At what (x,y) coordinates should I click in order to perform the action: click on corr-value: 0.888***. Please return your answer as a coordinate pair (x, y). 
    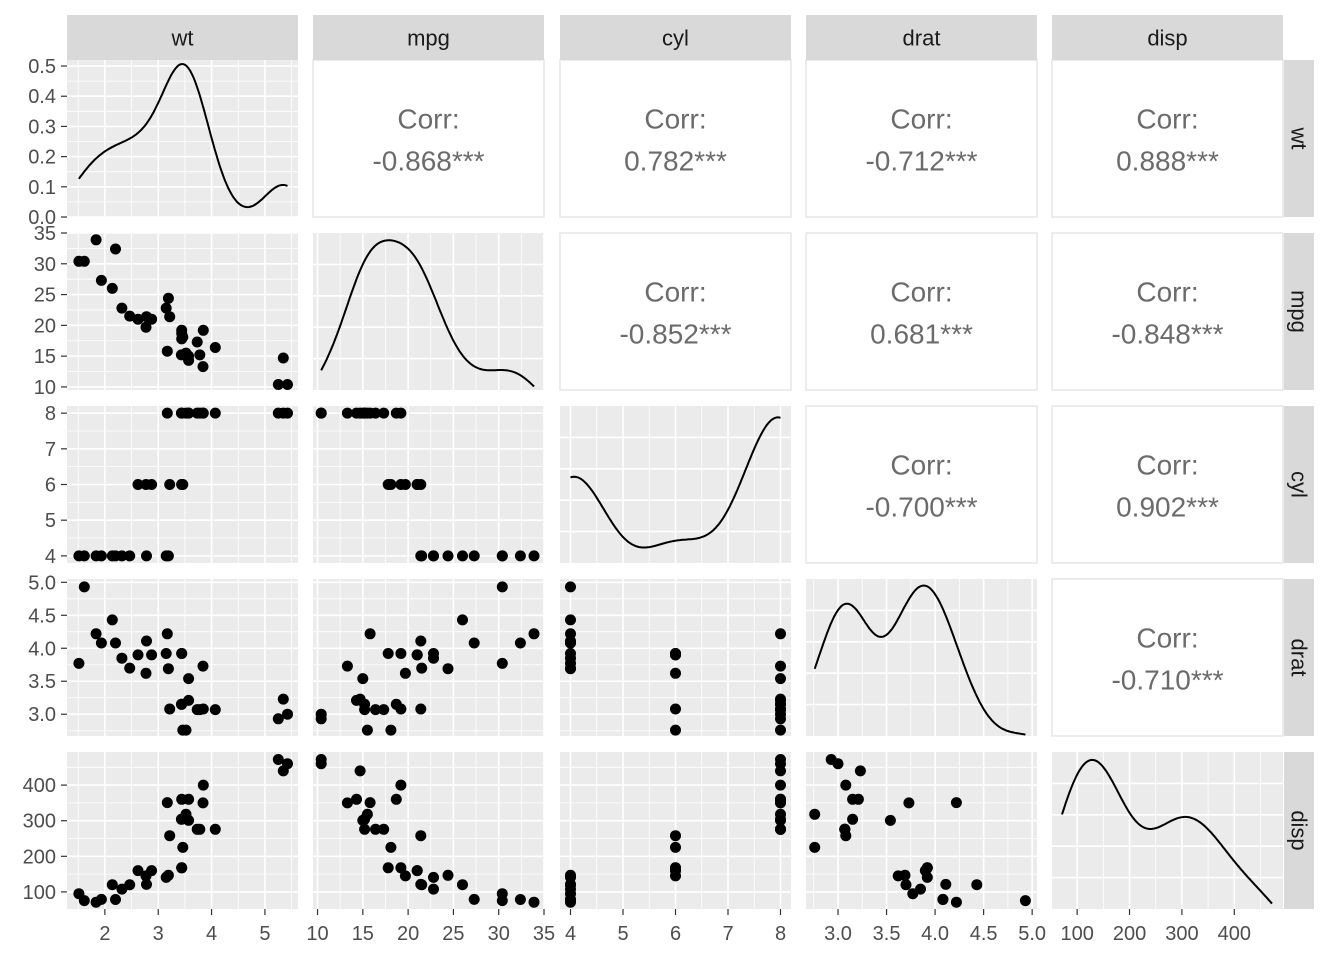
    Looking at the image, I should click on (1167, 161).